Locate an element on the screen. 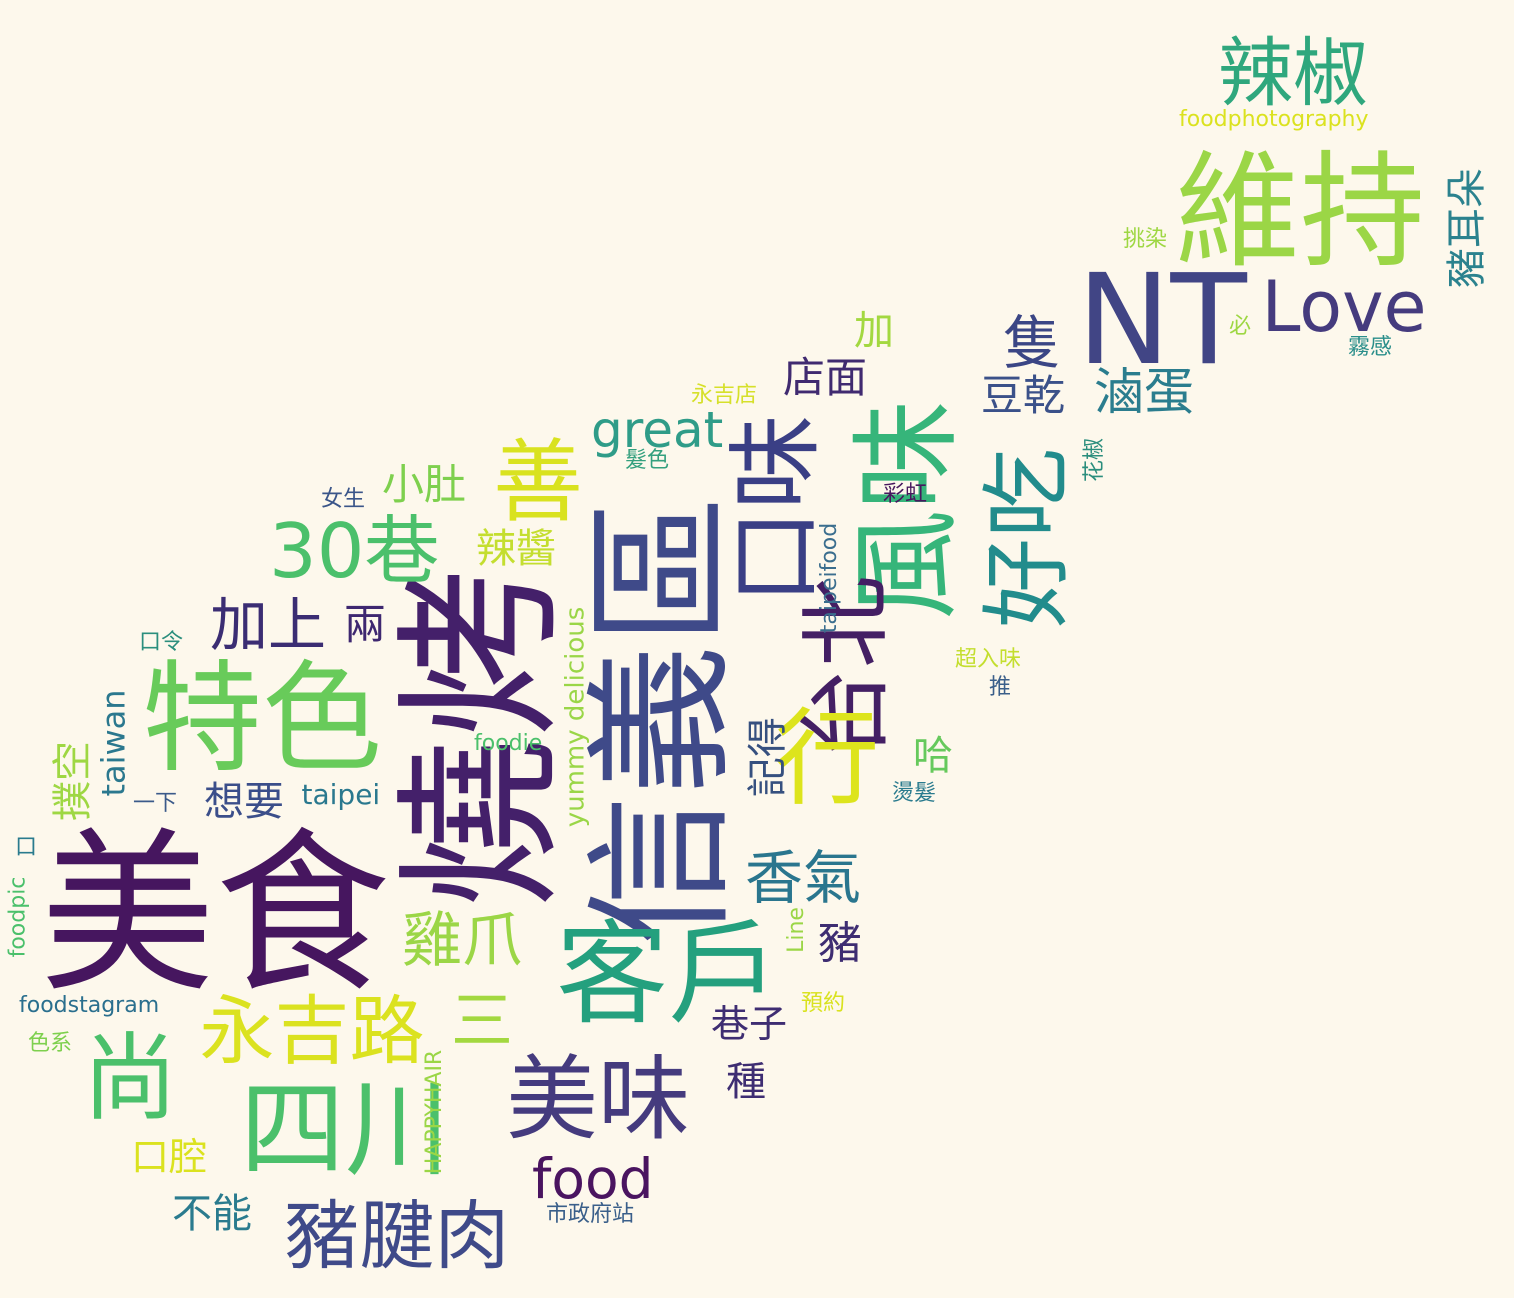 The height and width of the screenshot is (1298, 1514). word-0: 美食 is located at coordinates (215, 915).